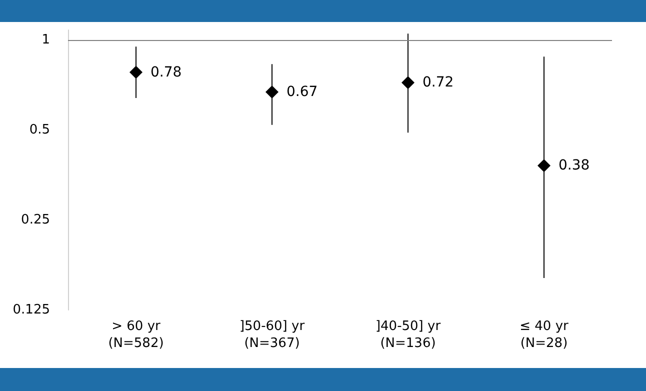 This screenshot has height=391, width=646. Describe the element at coordinates (46, 40) in the screenshot. I see `y-tick-label: 1` at that location.